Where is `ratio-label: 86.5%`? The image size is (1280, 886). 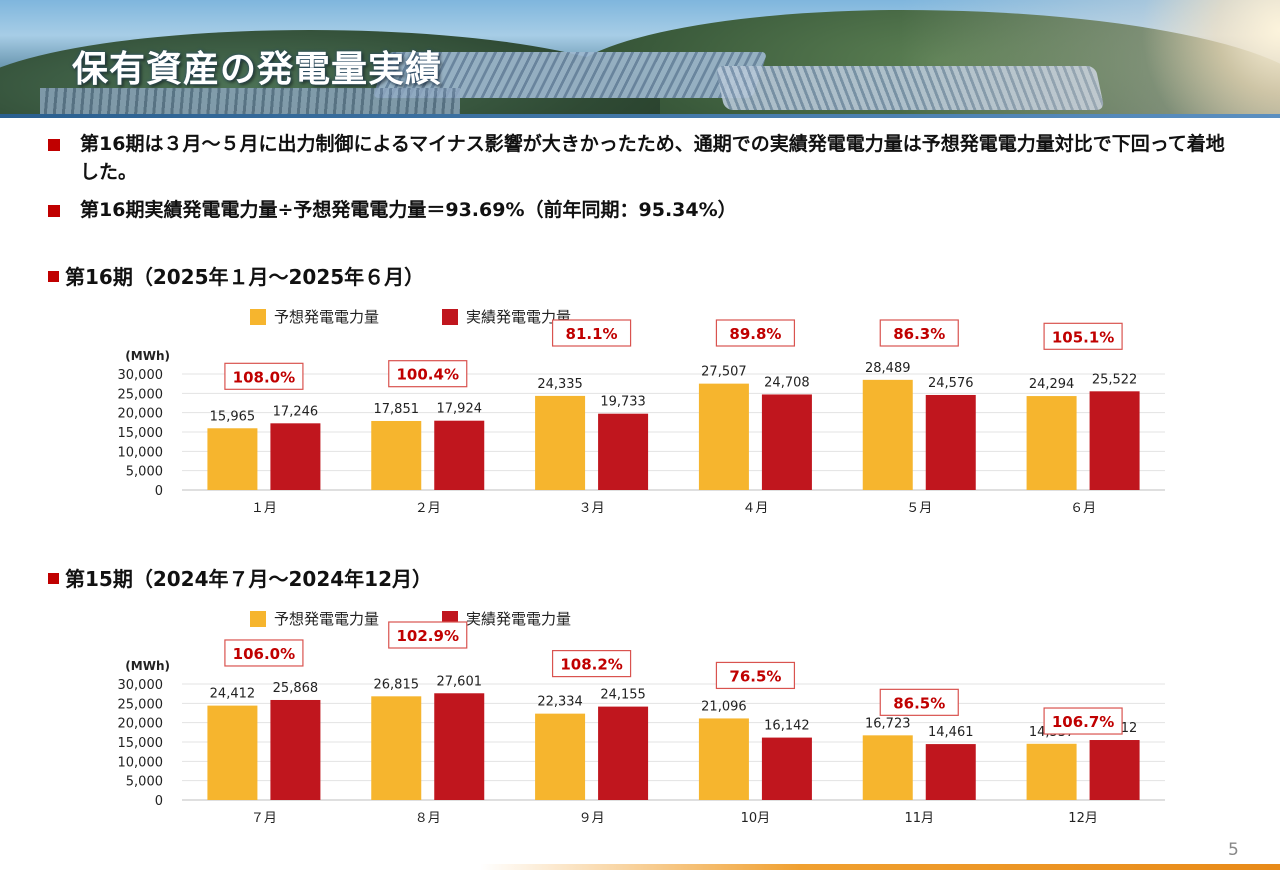
ratio-label: 86.5% is located at coordinates (919, 703).